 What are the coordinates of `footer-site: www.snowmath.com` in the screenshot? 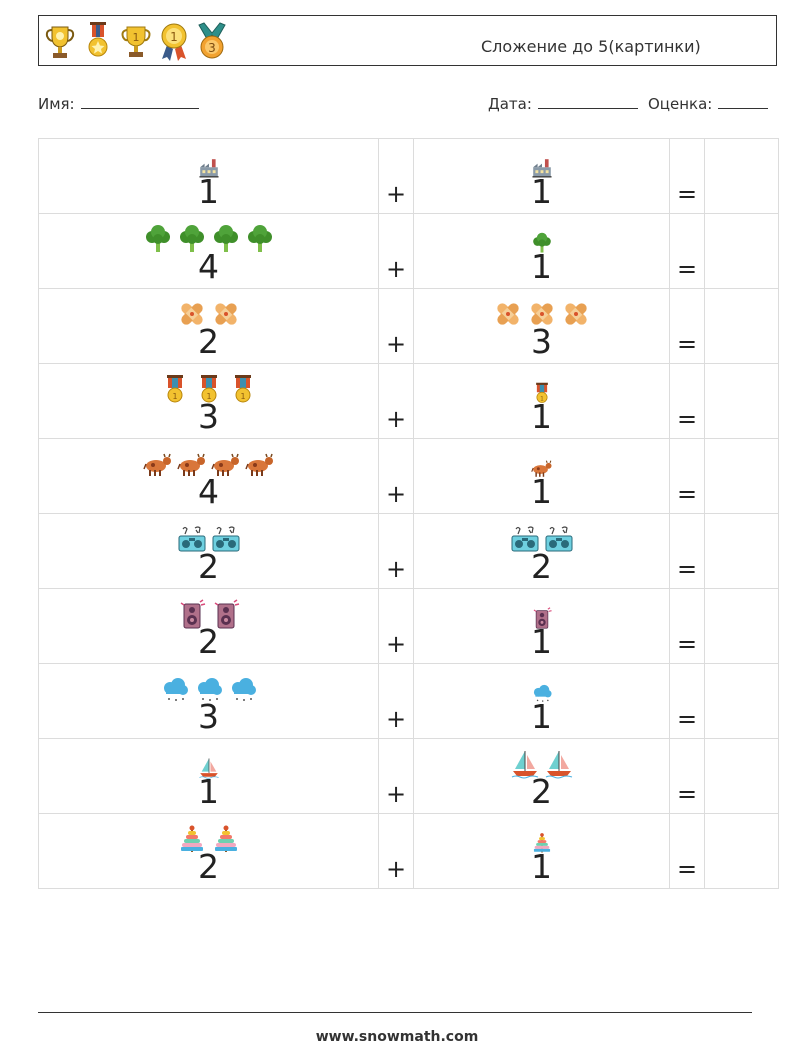 It's located at (397, 1037).